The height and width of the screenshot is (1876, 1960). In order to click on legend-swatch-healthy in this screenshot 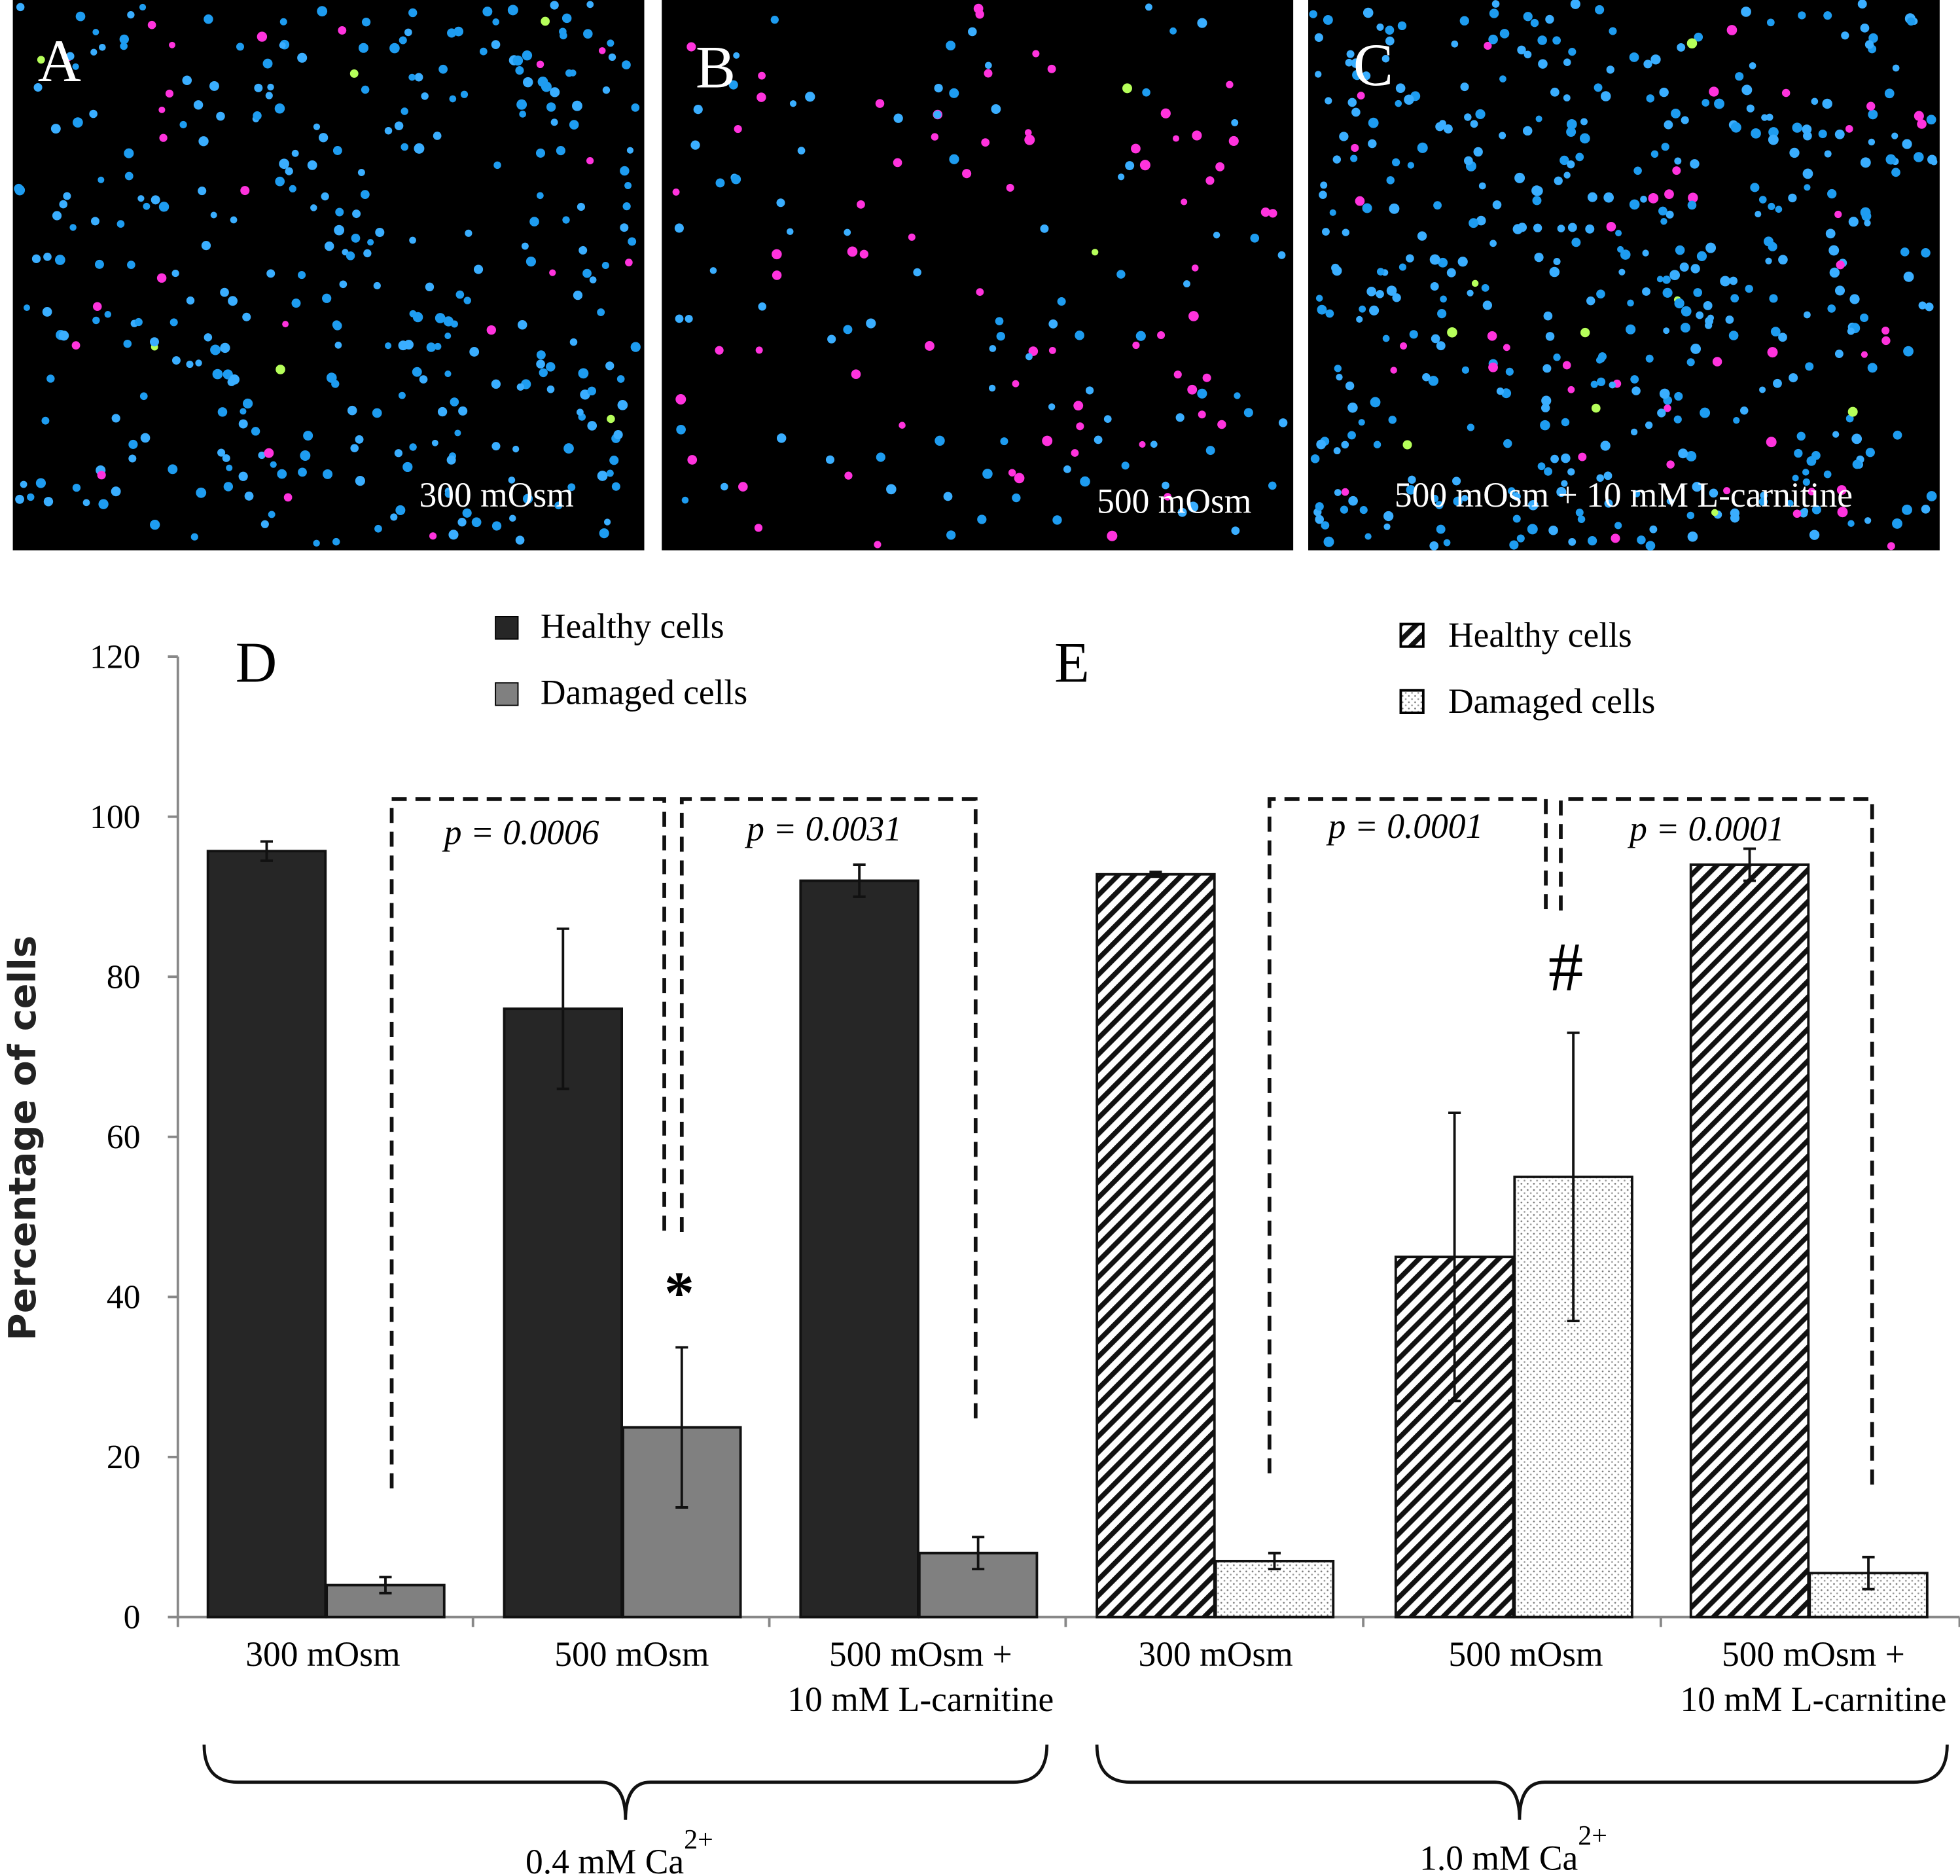, I will do `click(507, 628)`.